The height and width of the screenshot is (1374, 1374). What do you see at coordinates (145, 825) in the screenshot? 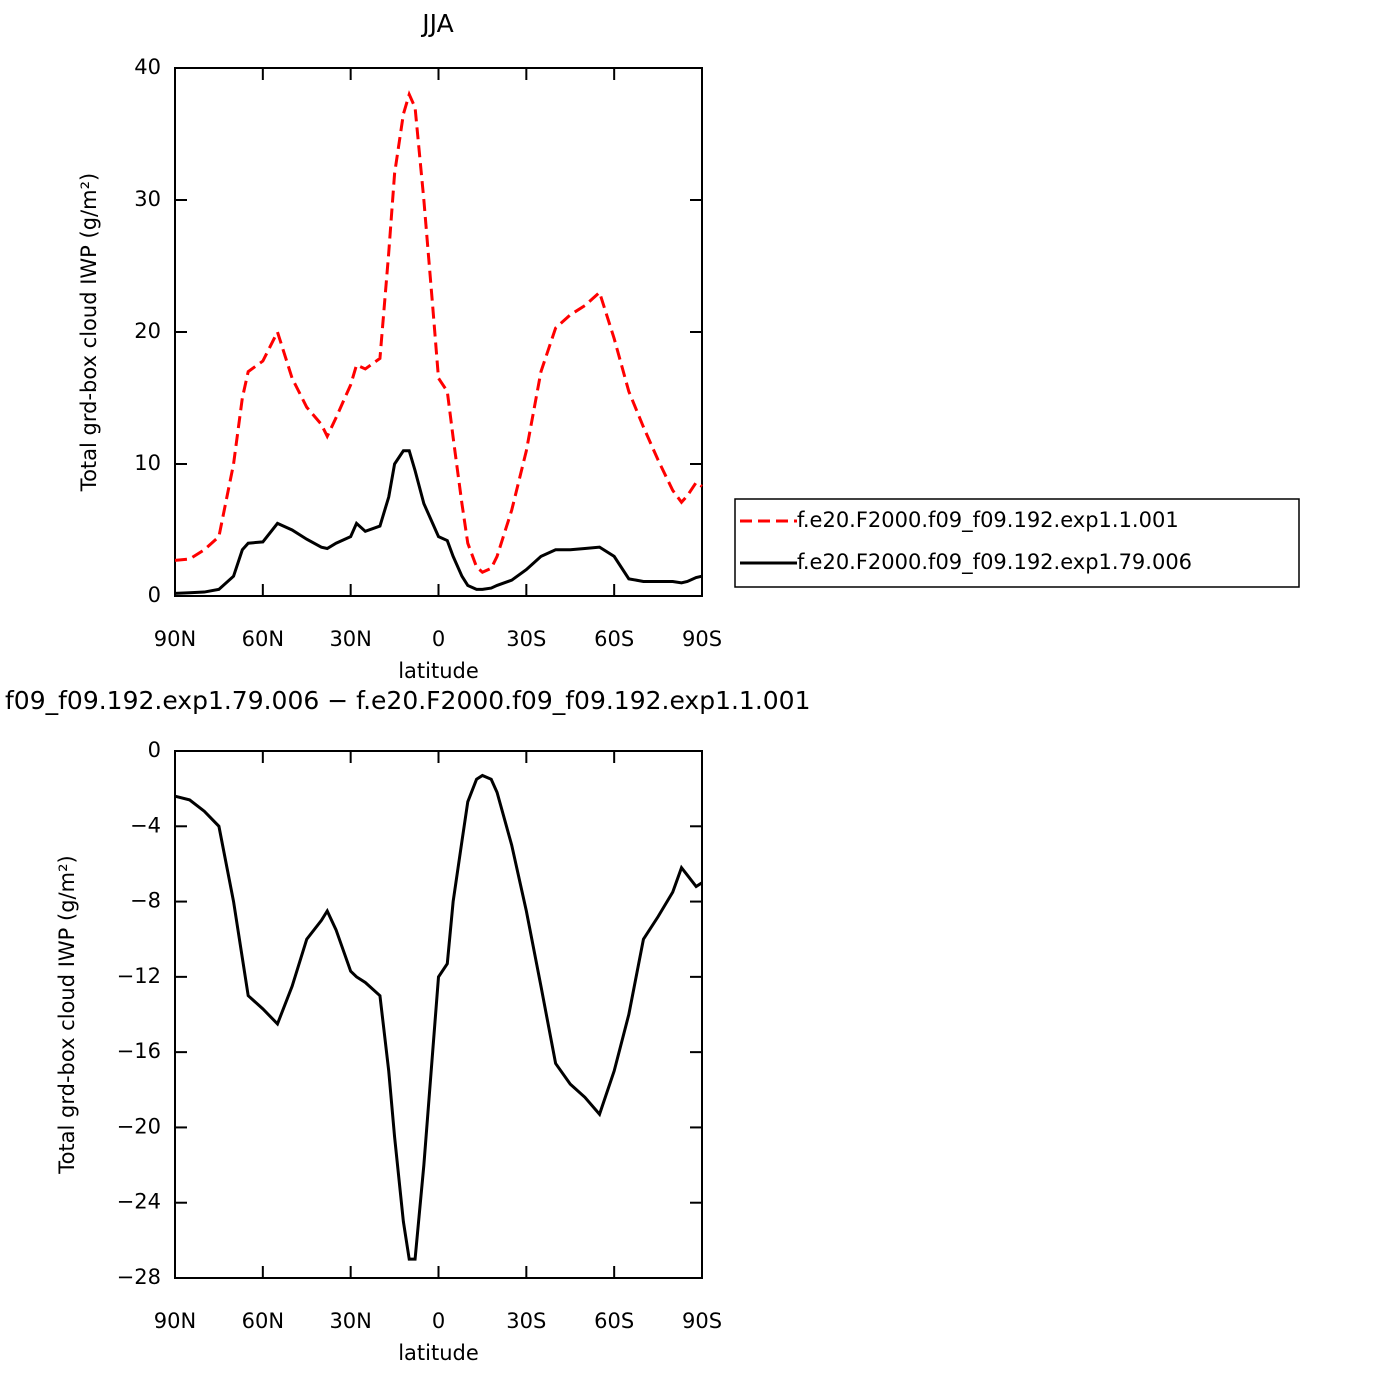
I see `y-tick-label: −4` at bounding box center [145, 825].